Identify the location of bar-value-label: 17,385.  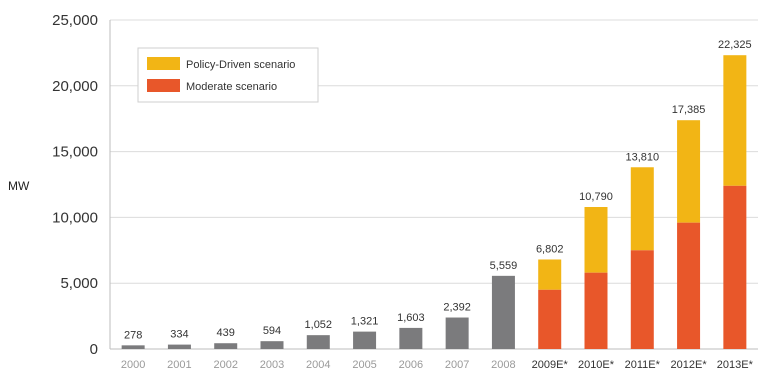
(689, 110).